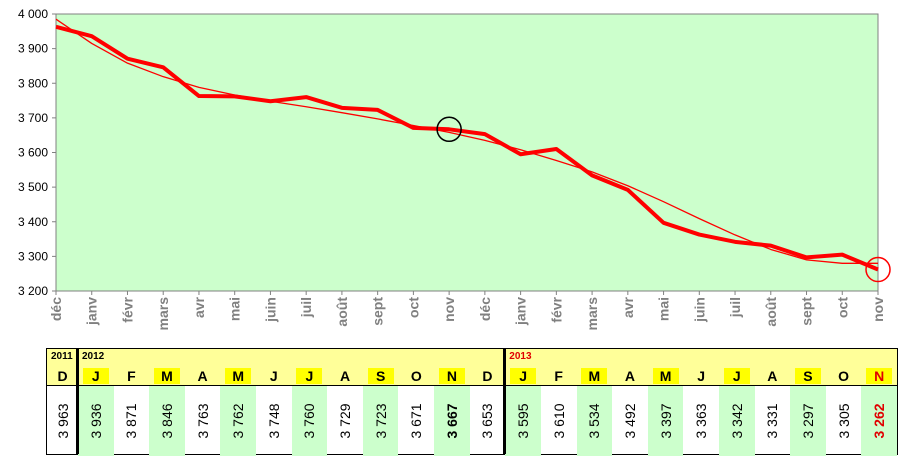 The width and height of the screenshot is (900, 474). I want to click on x-tick-label: juil, so click(735, 307).